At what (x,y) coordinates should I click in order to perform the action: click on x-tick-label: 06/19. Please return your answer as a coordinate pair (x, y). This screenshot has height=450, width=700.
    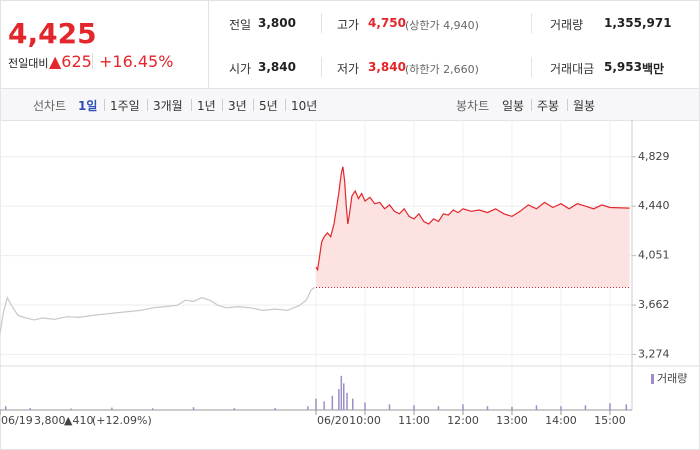
    Looking at the image, I should click on (17, 420).